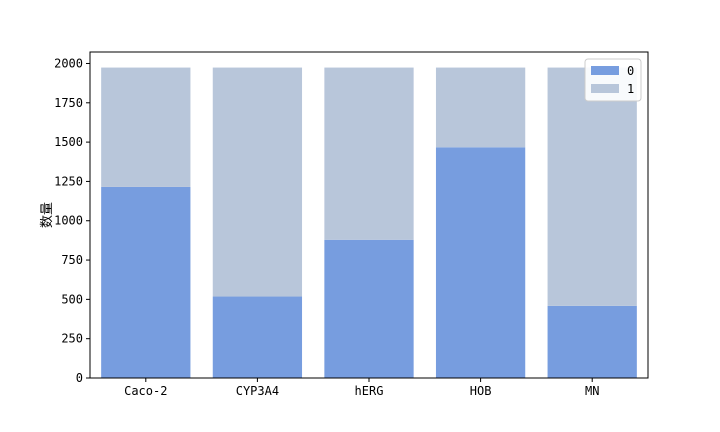 This screenshot has width=720, height=432. Describe the element at coordinates (257, 391) in the screenshot. I see `x-tick-label: CYP3A4` at that location.